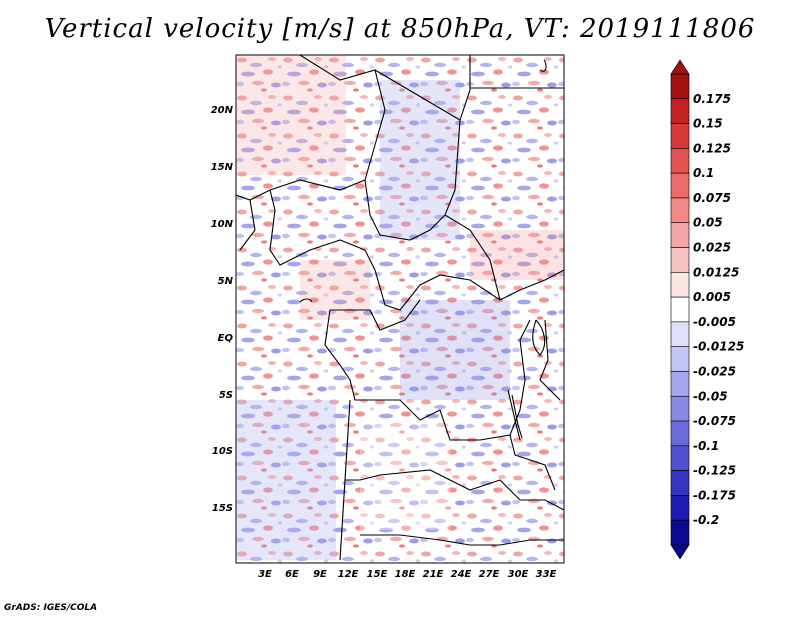  I want to click on lat-label-10s: 10S, so click(222, 451).